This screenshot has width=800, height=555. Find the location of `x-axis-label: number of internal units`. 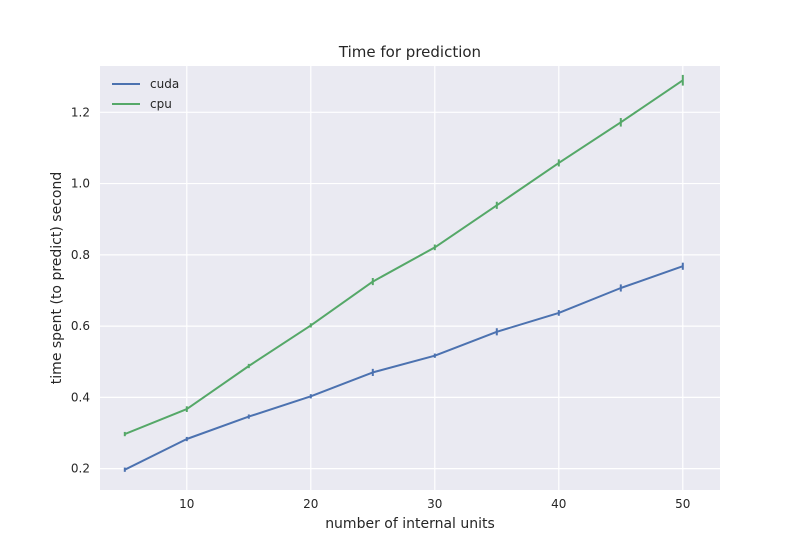

x-axis-label: number of internal units is located at coordinates (410, 524).